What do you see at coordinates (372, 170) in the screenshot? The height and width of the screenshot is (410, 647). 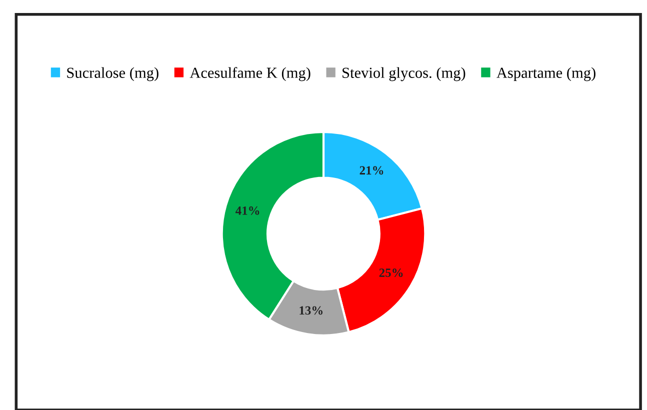 I see `data-label: 21%` at bounding box center [372, 170].